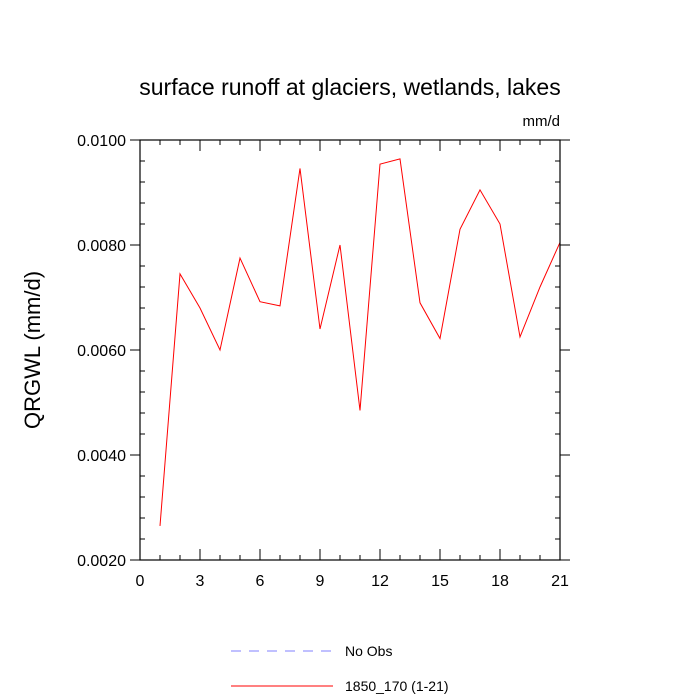 Image resolution: width=700 pixels, height=700 pixels. What do you see at coordinates (340, 668) in the screenshot?
I see `legend: No Obs 1850_170 (1-21)` at bounding box center [340, 668].